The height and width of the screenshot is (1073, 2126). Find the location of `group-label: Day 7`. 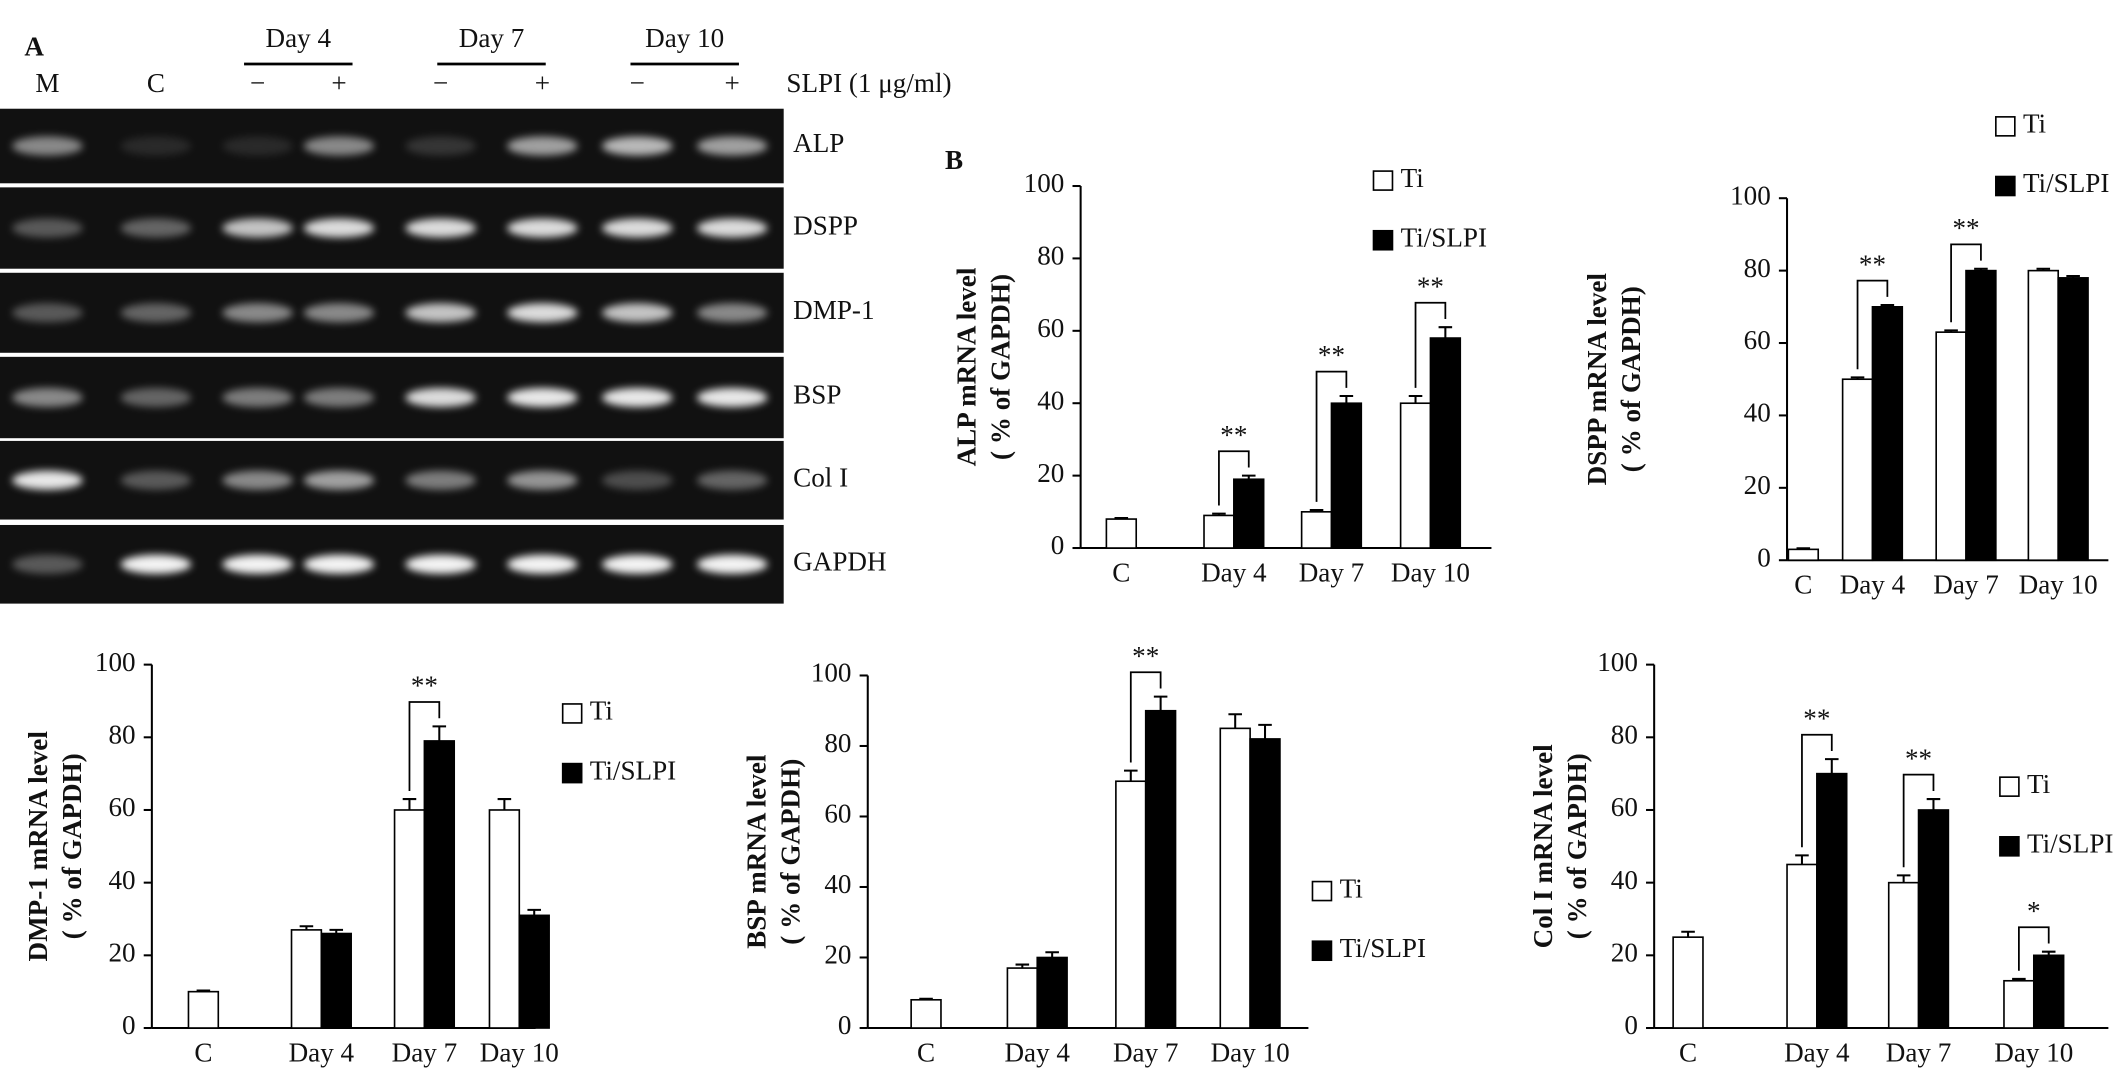

group-label: Day 7 is located at coordinates (491, 38).